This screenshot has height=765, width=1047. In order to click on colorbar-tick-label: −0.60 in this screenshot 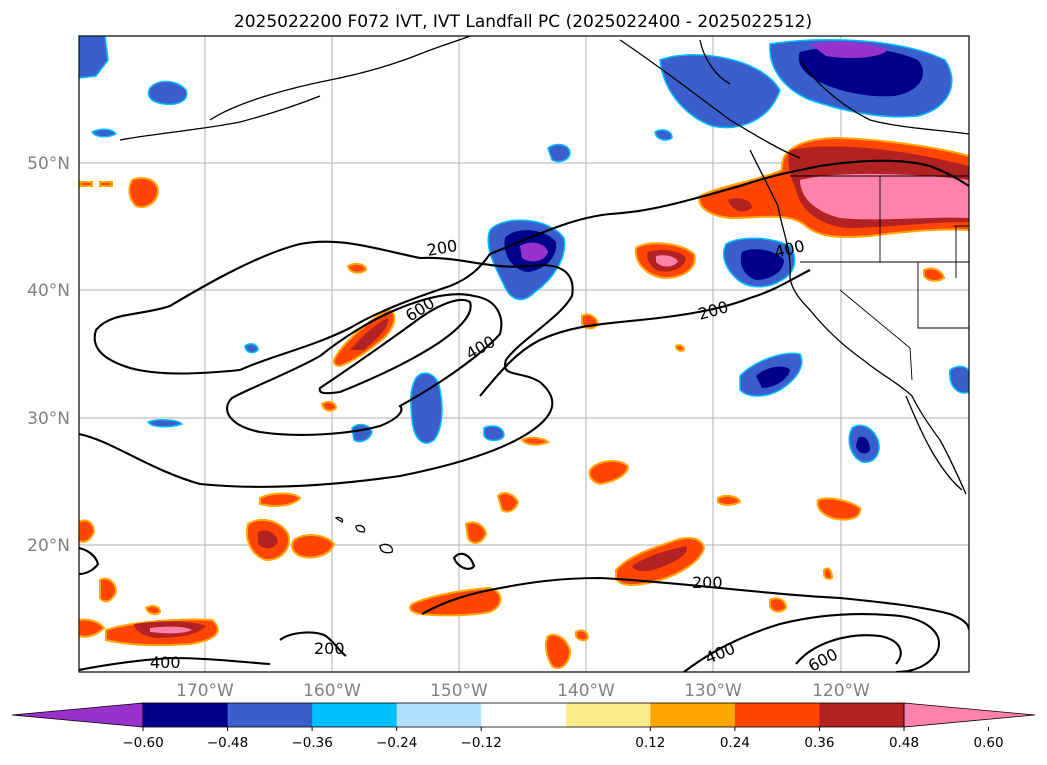, I will do `click(142, 743)`.